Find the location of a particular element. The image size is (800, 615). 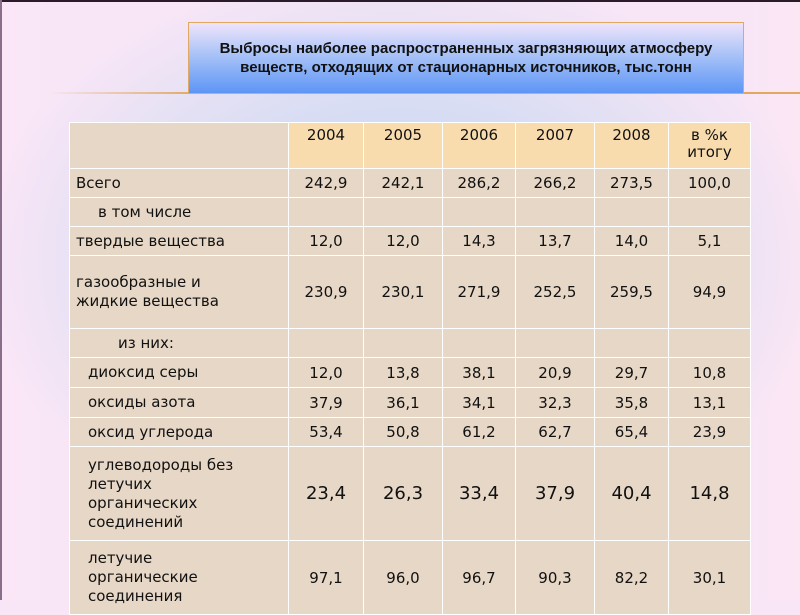

row-label: диоксид серы is located at coordinates (179, 372).